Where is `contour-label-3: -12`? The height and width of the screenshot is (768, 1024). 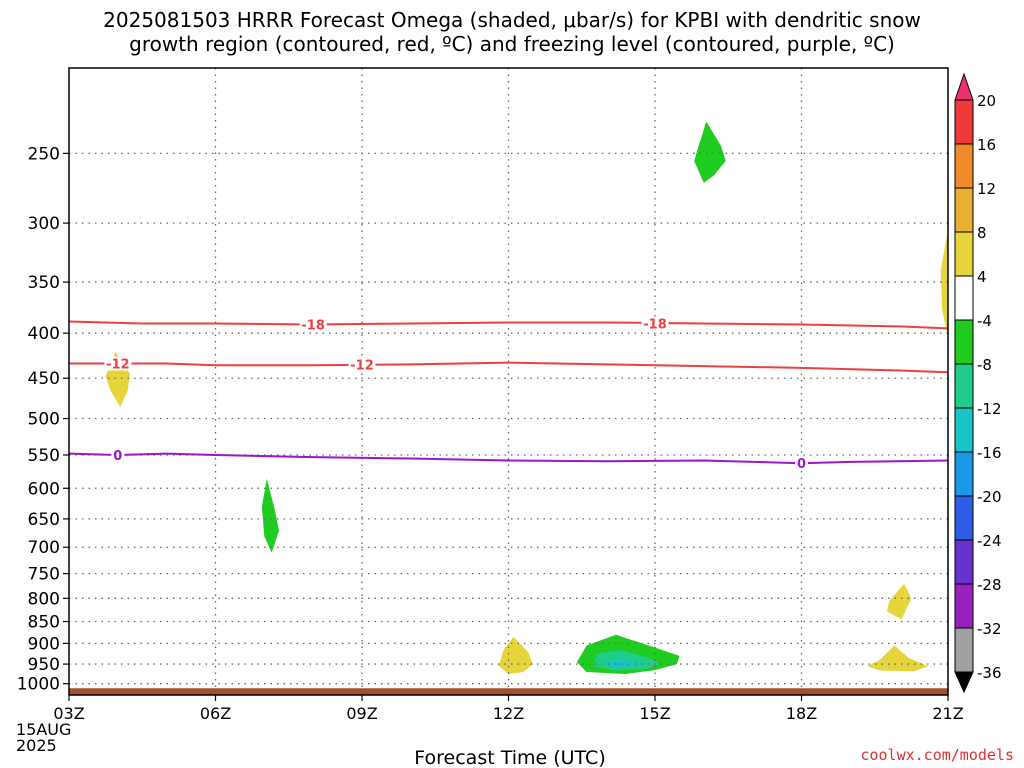 contour-label-3: -12 is located at coordinates (118, 364).